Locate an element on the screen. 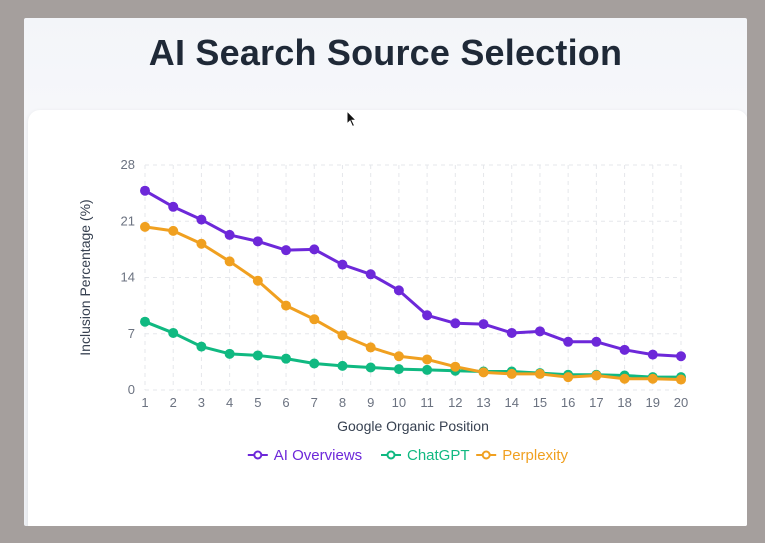 Image resolution: width=765 pixels, height=543 pixels. x-tick-label: 4 is located at coordinates (229, 402).